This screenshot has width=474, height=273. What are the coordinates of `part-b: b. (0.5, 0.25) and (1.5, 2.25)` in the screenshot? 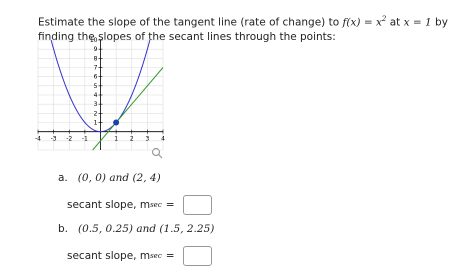 It's located at (136, 229).